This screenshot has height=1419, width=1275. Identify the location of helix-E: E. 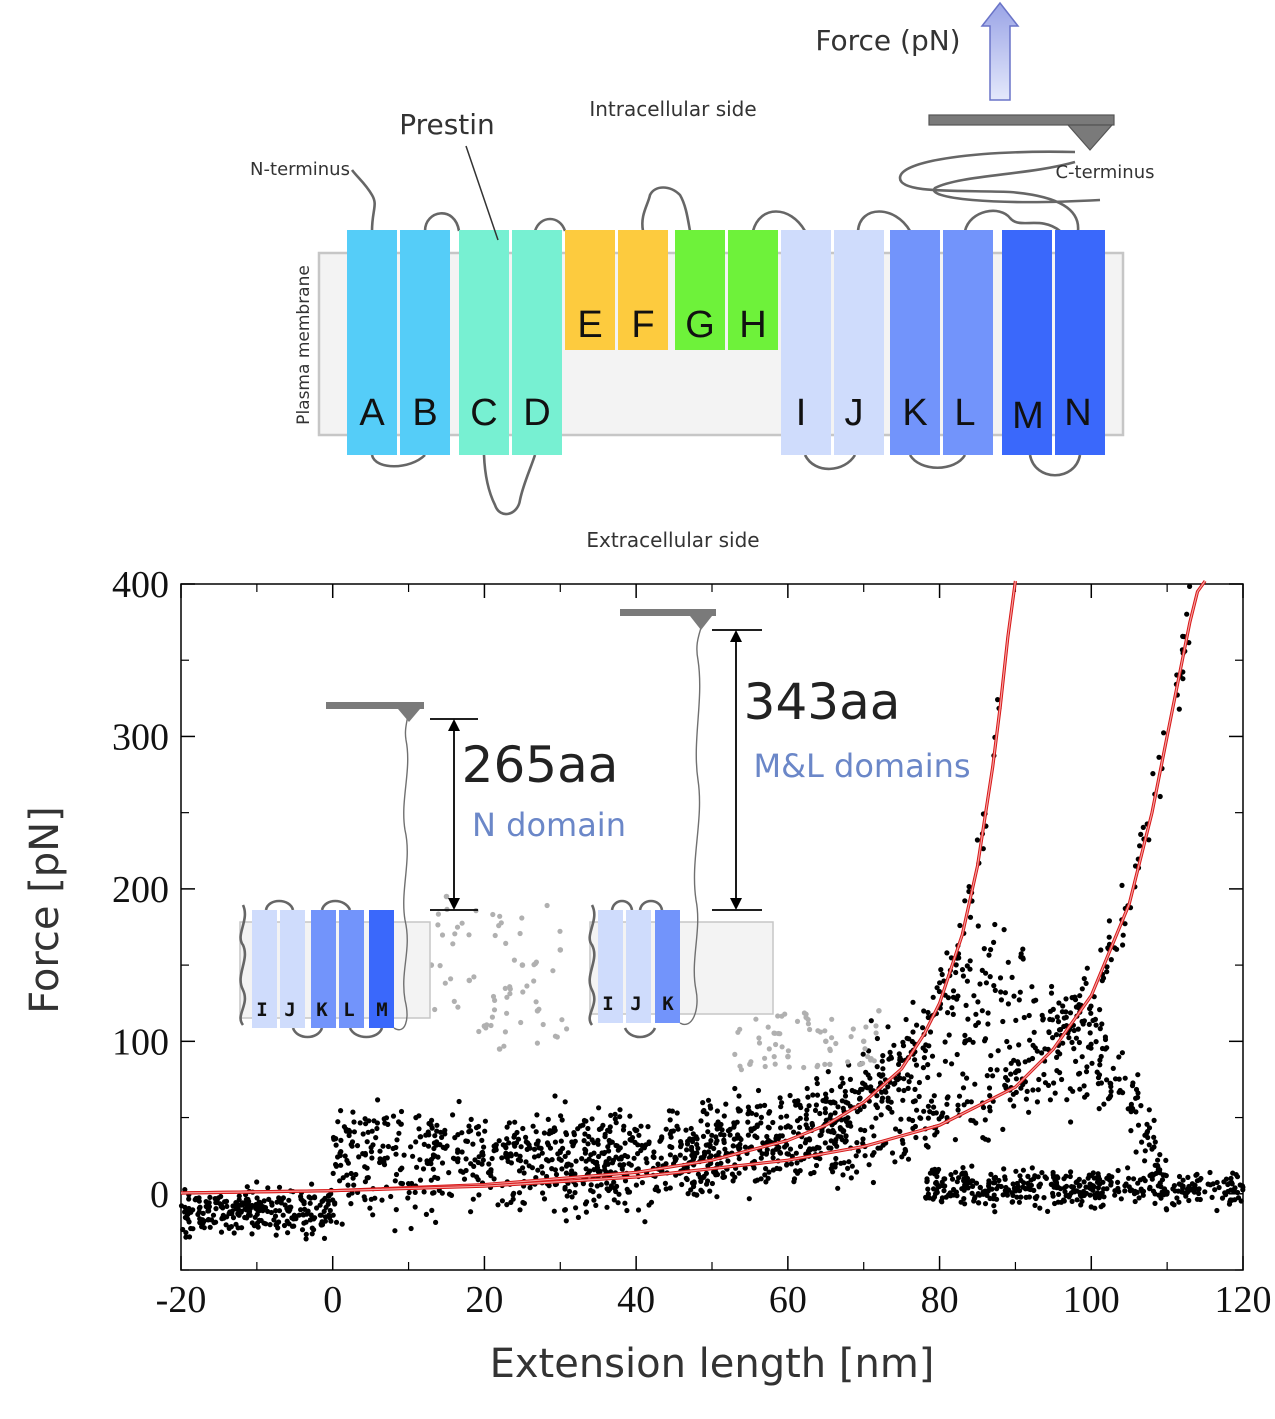
(590, 290).